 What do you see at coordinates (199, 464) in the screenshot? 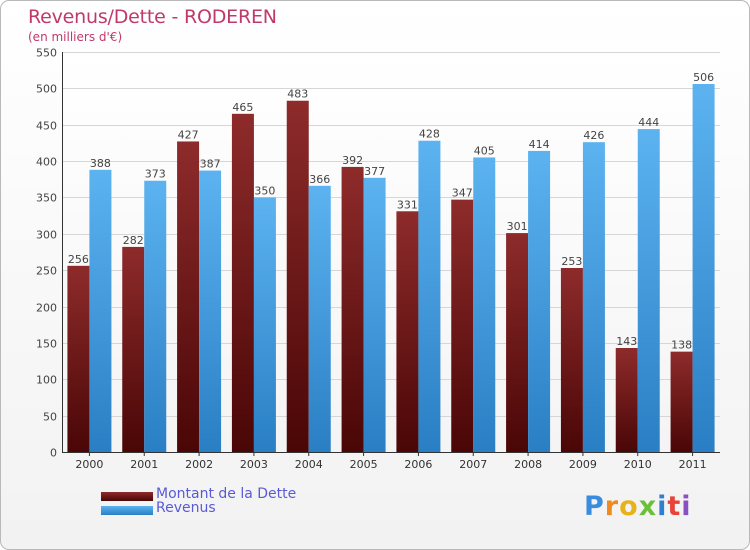
I see `x-tick-label: 2002` at bounding box center [199, 464].